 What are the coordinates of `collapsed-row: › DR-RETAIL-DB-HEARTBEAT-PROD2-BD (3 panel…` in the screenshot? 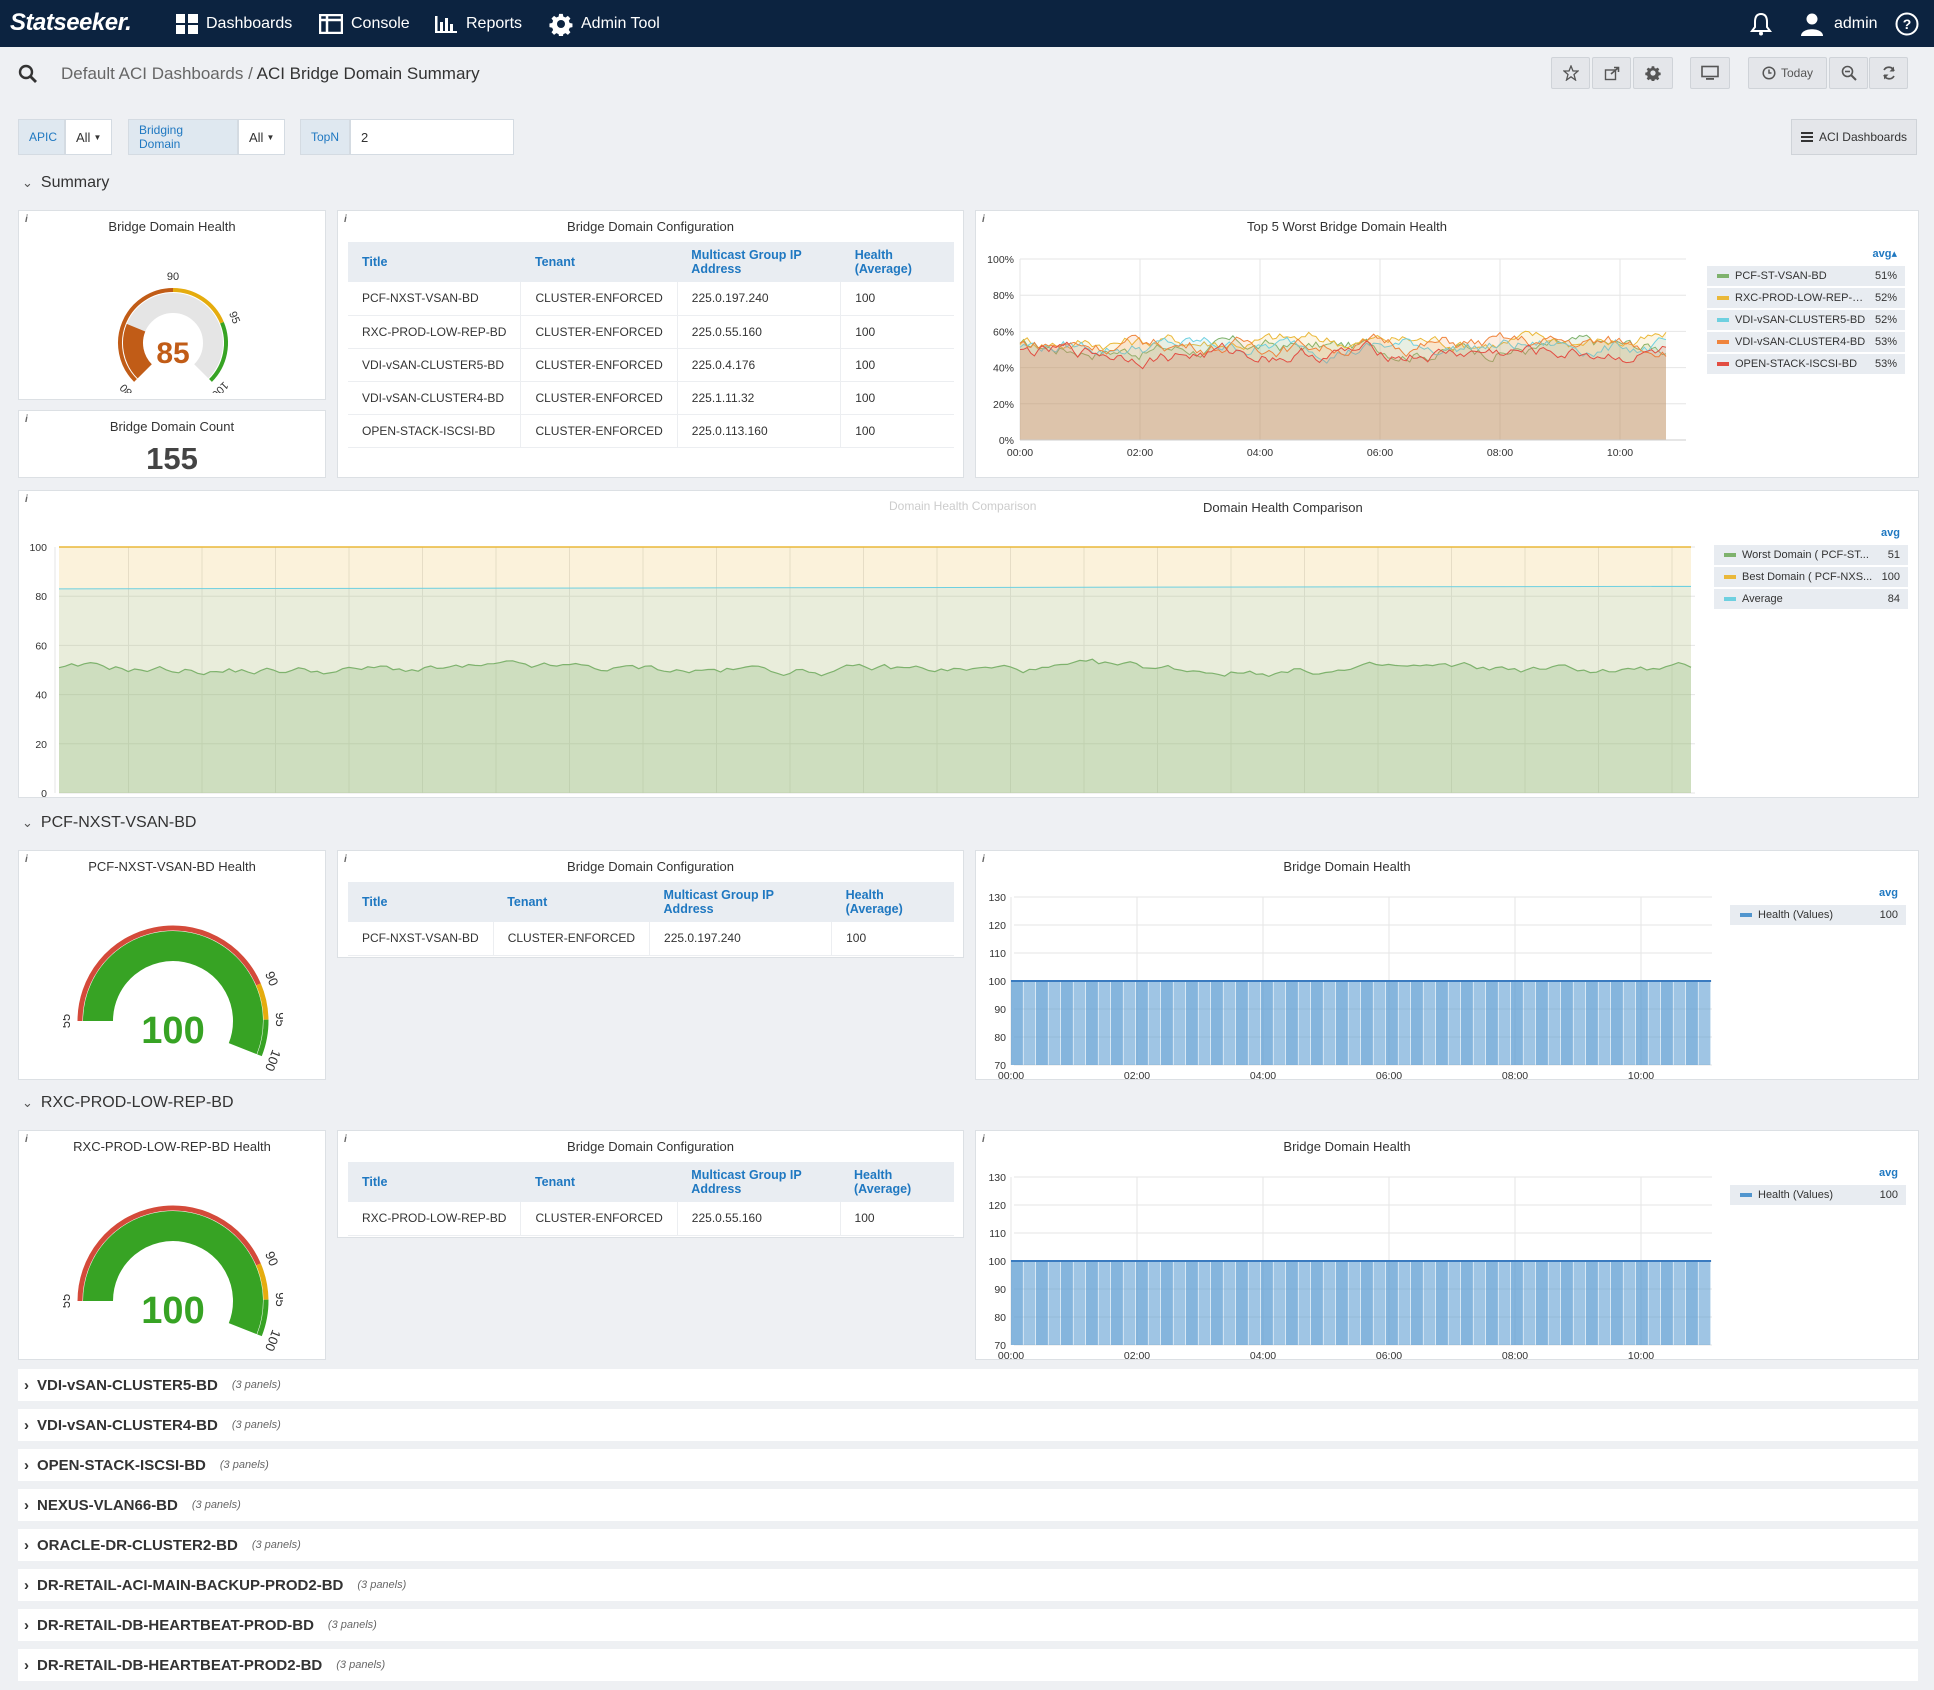 It's located at (968, 1665).